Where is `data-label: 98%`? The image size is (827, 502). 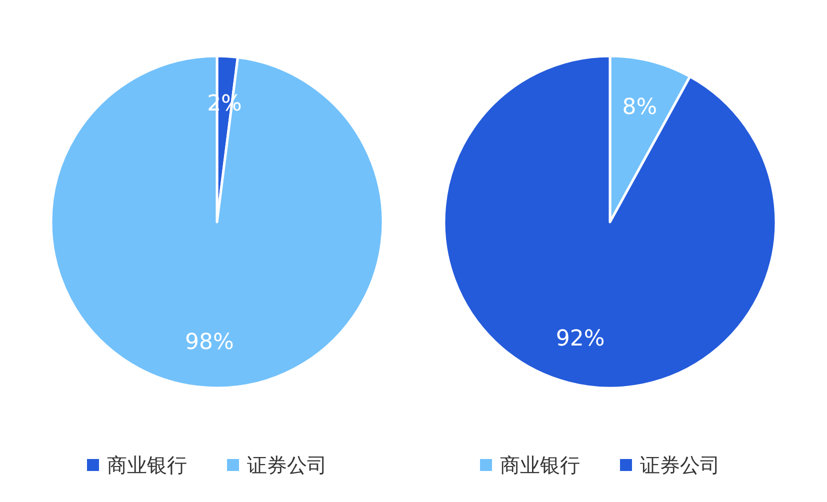
data-label: 98% is located at coordinates (209, 342).